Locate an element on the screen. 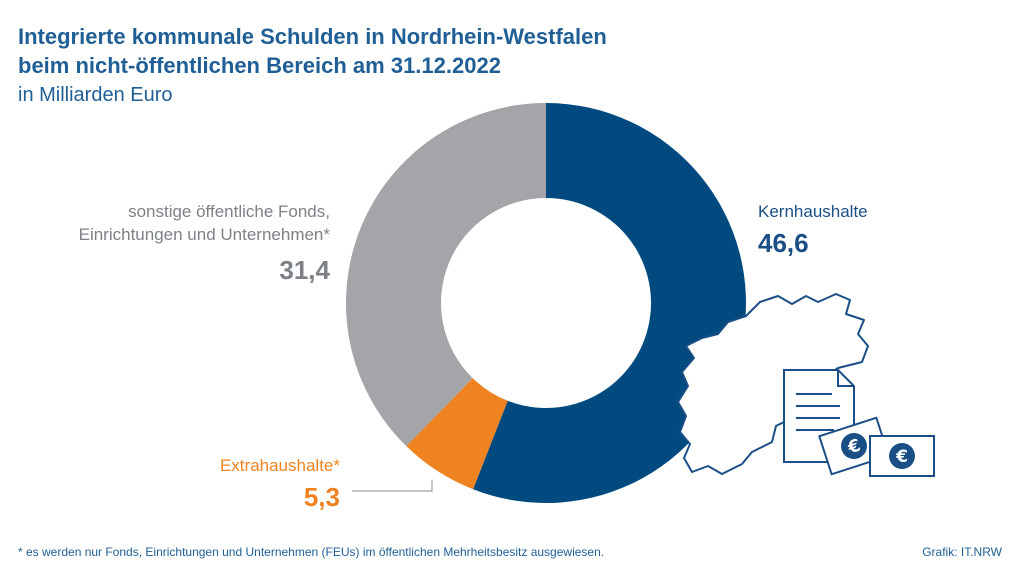 This screenshot has height=576, width=1024. label-kernhaushalte-value: 46,6 is located at coordinates (783, 243).